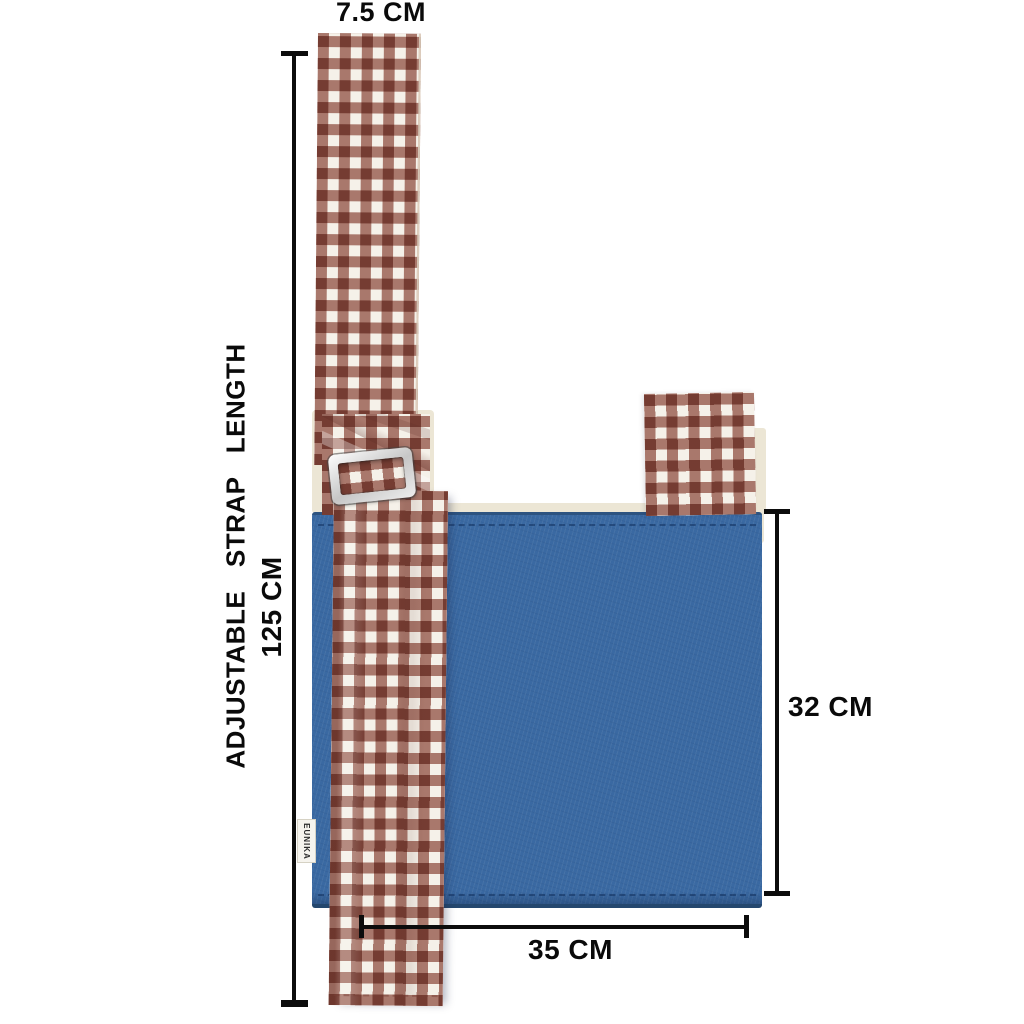 The width and height of the screenshot is (1024, 1024). I want to click on bag-height-label: 32 CM, so click(830, 706).